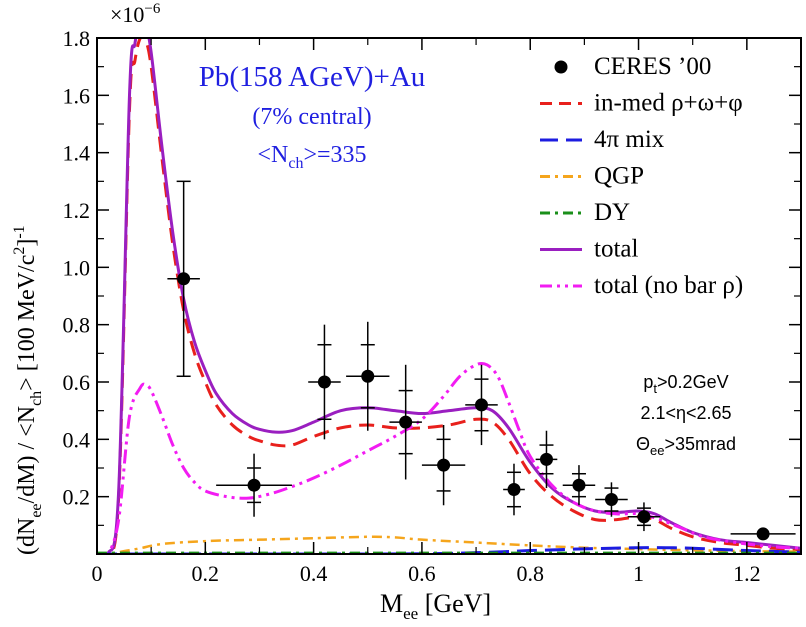 The width and height of the screenshot is (806, 627). I want to click on legend-label: CERES ’00, so click(652, 66).